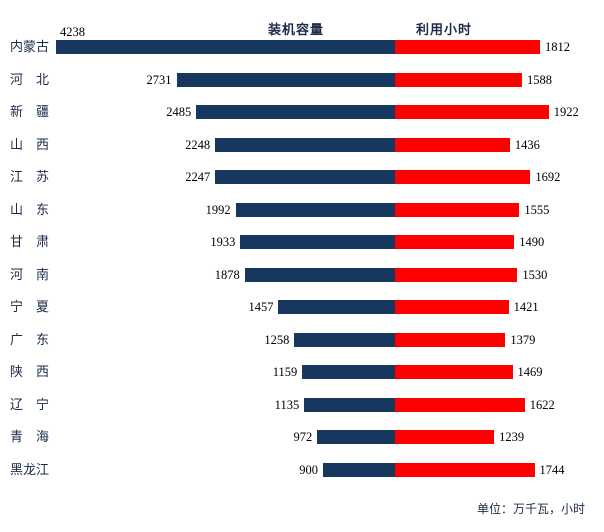  What do you see at coordinates (285, 372) in the screenshot?
I see `capacity-value: 1159` at bounding box center [285, 372].